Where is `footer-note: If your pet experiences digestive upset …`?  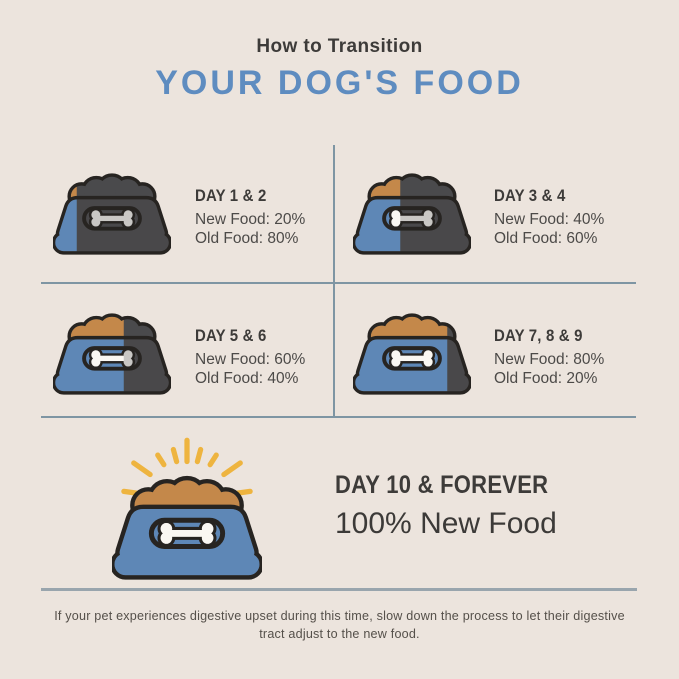
footer-note: If your pet experiences digestive upset … is located at coordinates (339, 625).